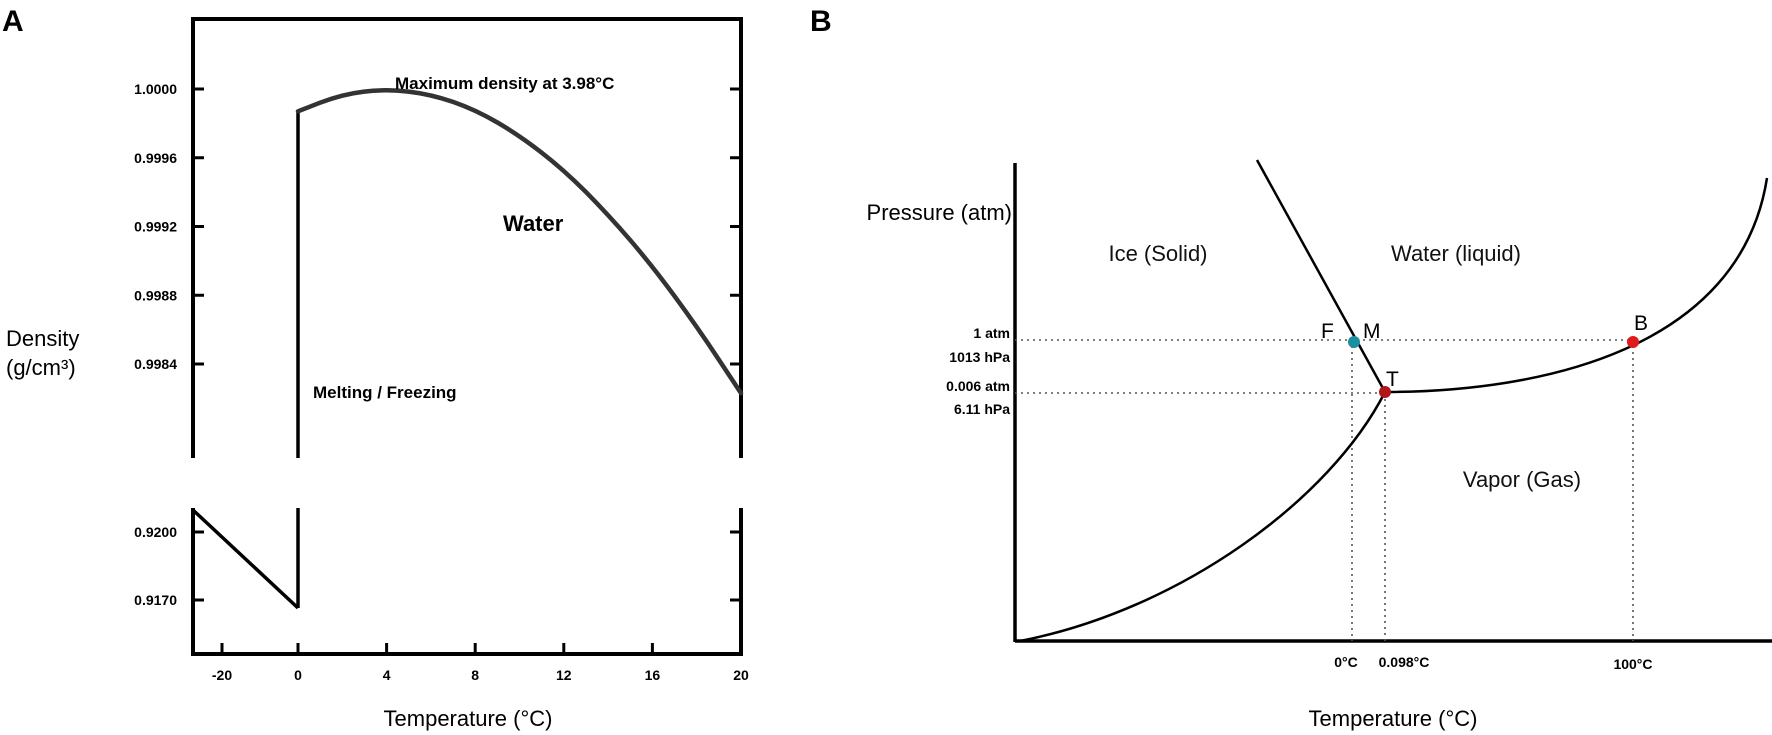  I want to click on point-label-t: T, so click(1392, 379).